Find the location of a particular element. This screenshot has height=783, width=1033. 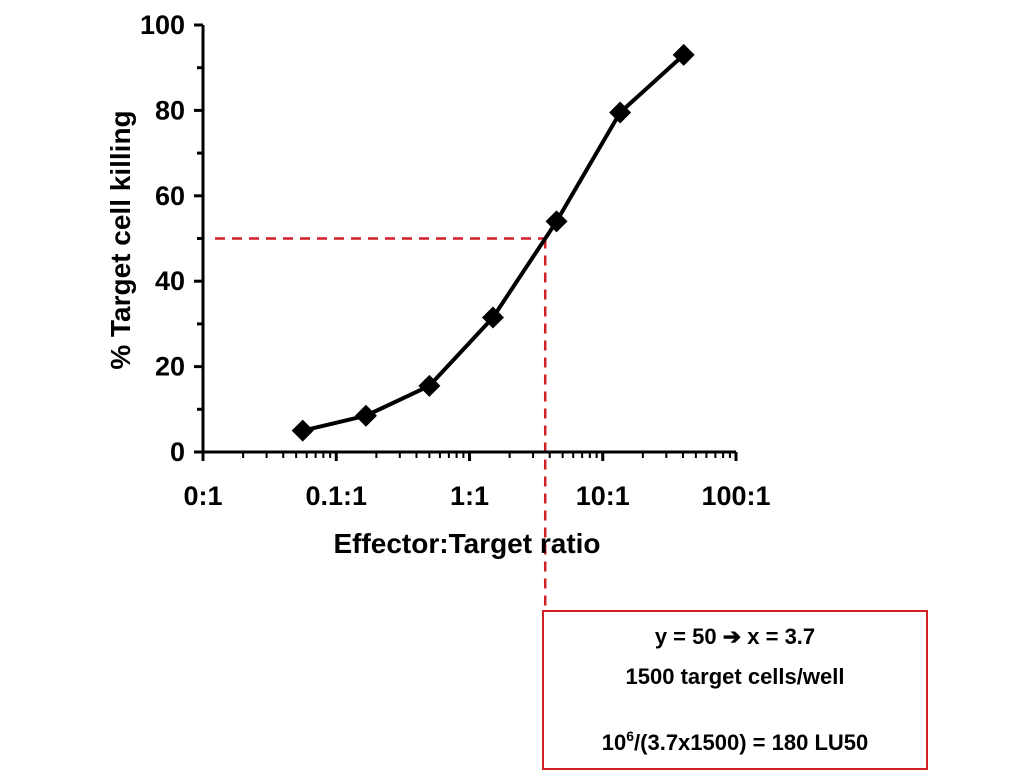

annotation-line-3: 106/(3.7x1500) = 180 LU50 is located at coordinates (735, 742).